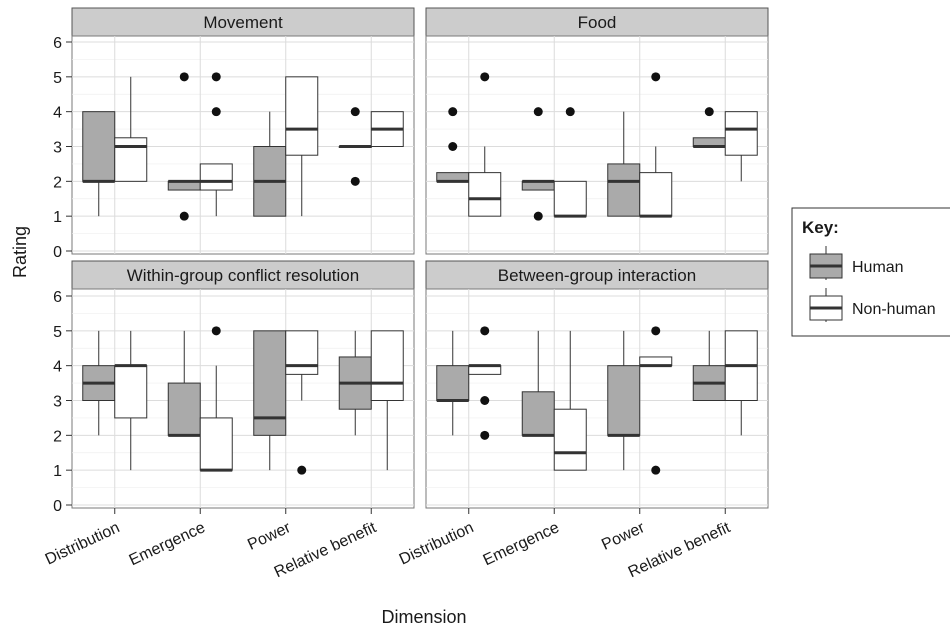 The image size is (950, 629). I want to click on legend-entries: Human Non-human, so click(872, 284).